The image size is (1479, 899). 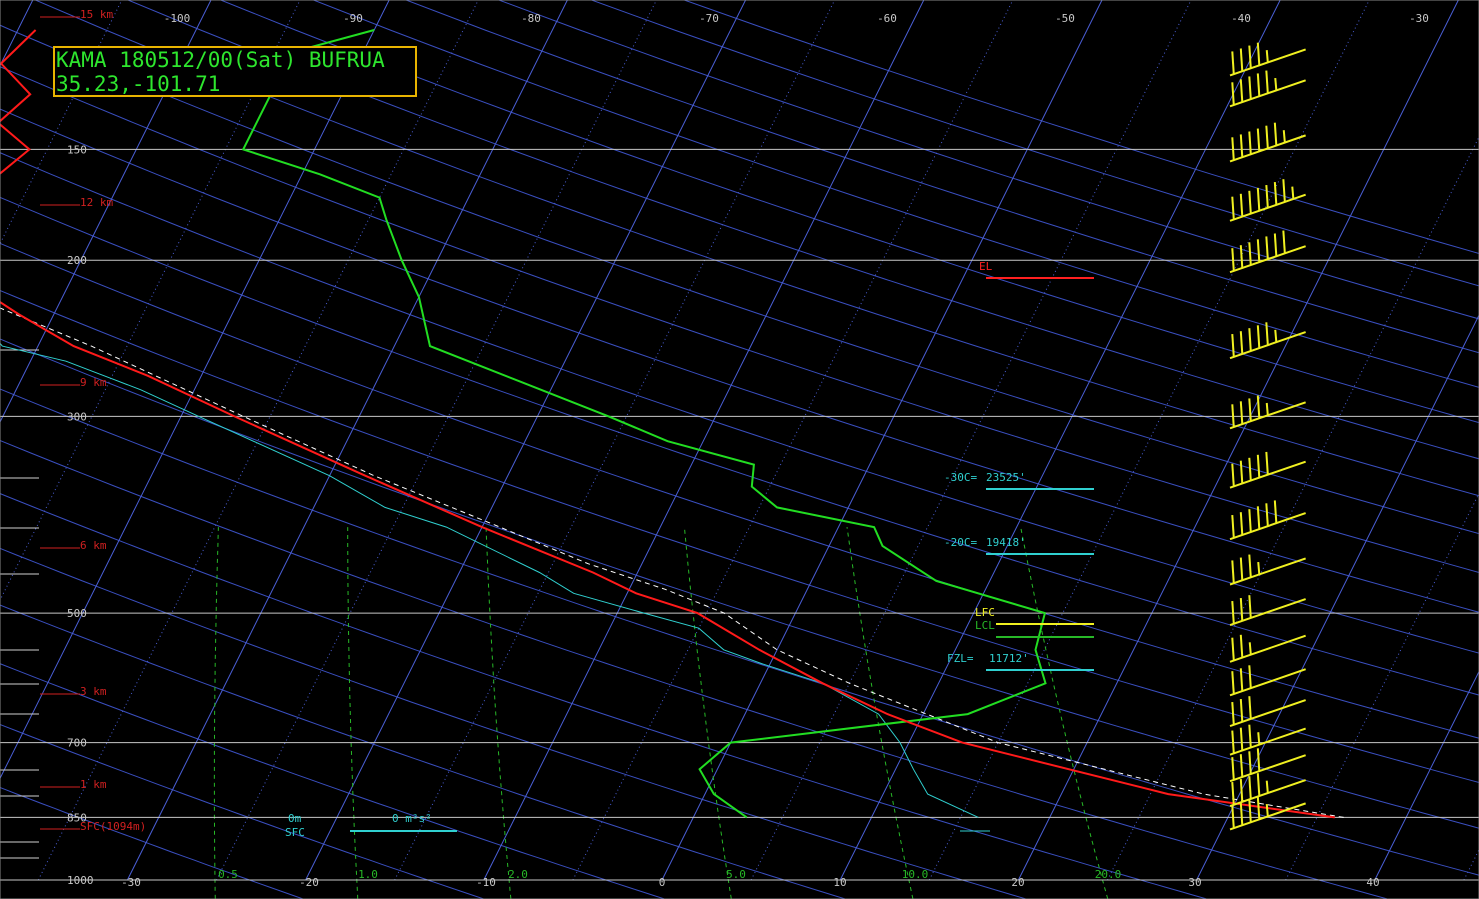 I want to click on mixing-ratio-label: 10.0, so click(x=915, y=874).